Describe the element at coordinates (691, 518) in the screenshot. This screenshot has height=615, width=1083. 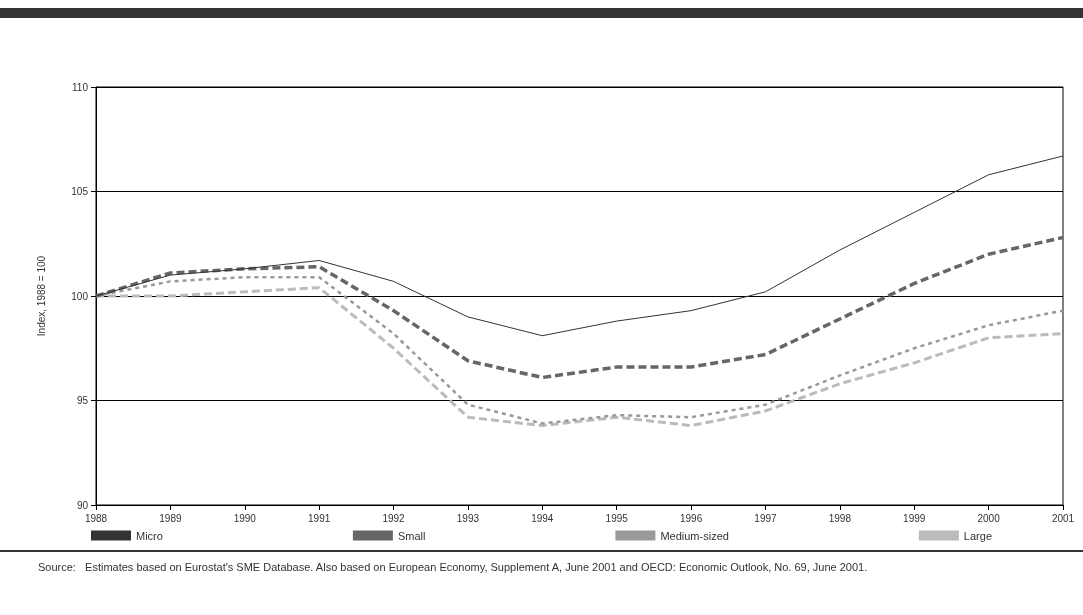
I see `x-tick-label: 1996` at that location.